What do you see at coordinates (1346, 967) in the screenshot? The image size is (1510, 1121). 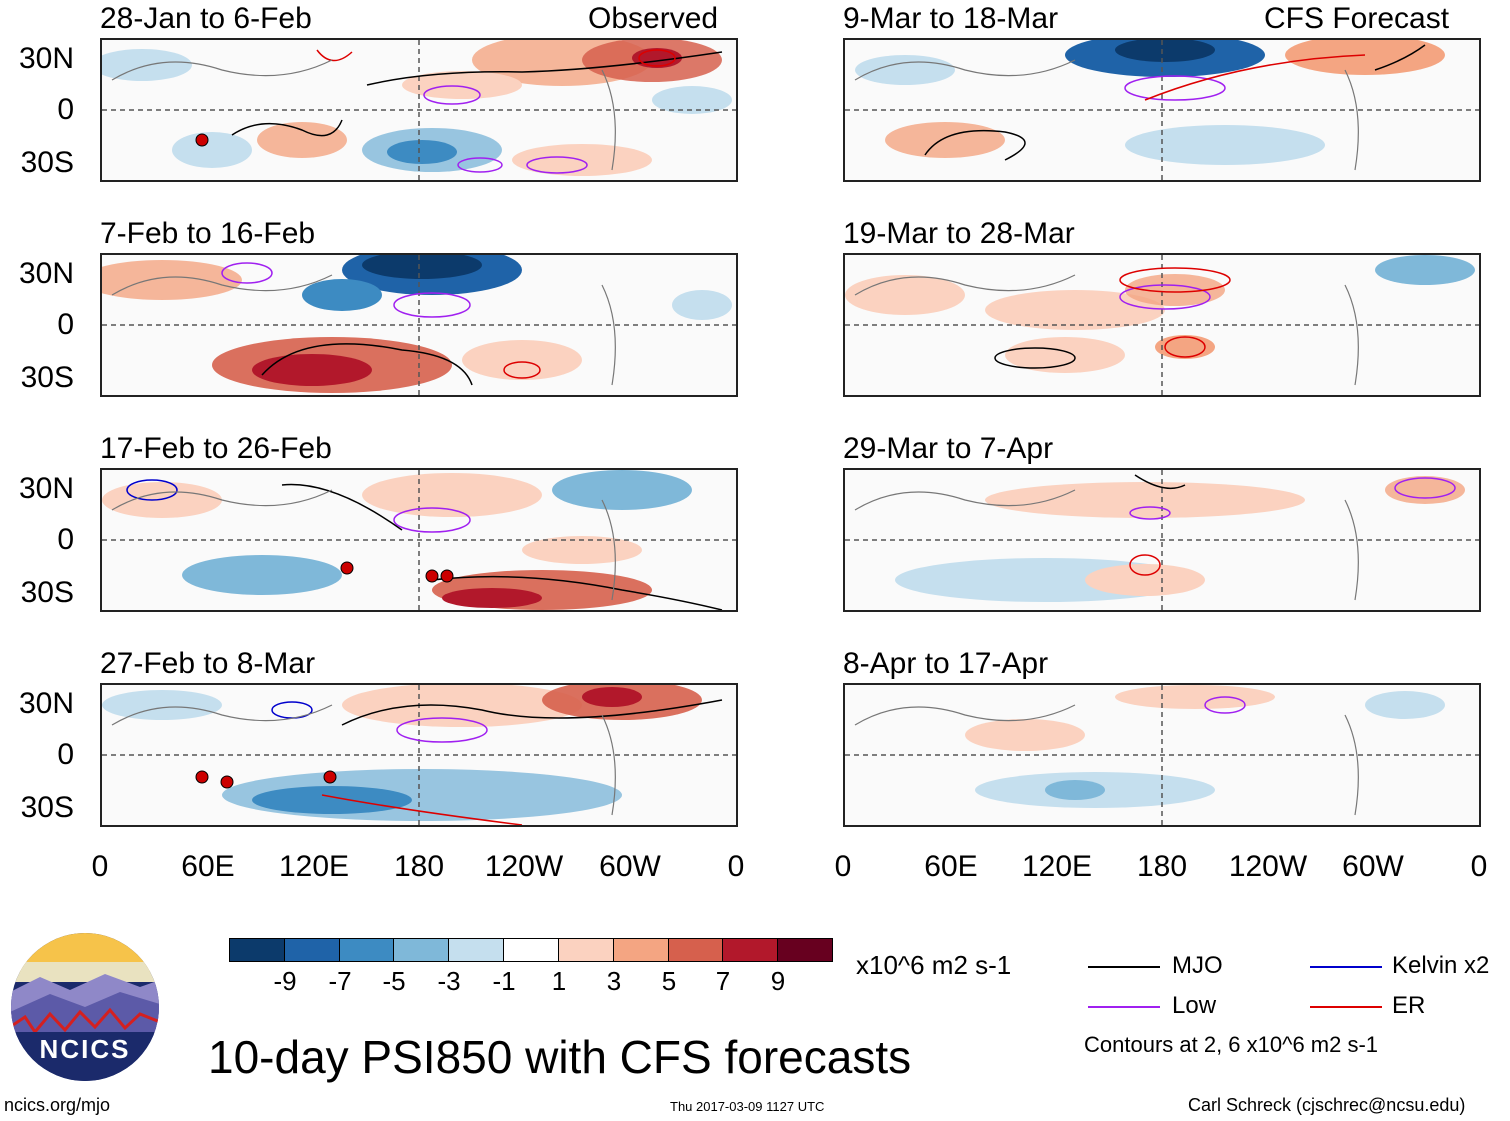 I see `legend-line-kelvin` at bounding box center [1346, 967].